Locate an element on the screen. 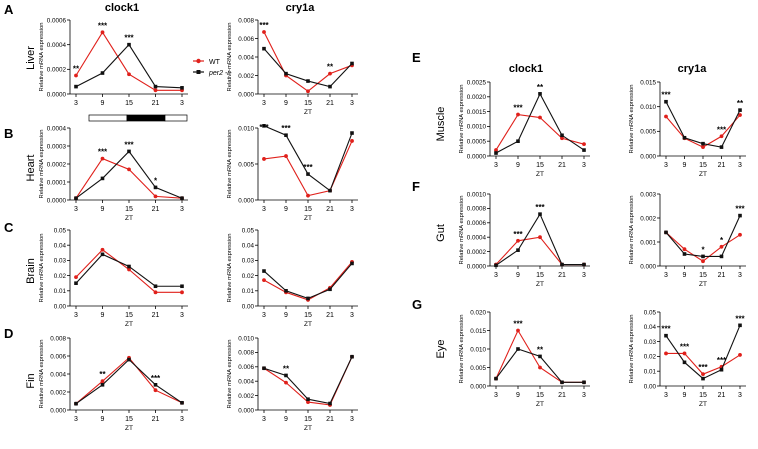 The height and width of the screenshot is (449, 758). eye-cry1a-ytick-label: 0.01 is located at coordinates (650, 372).